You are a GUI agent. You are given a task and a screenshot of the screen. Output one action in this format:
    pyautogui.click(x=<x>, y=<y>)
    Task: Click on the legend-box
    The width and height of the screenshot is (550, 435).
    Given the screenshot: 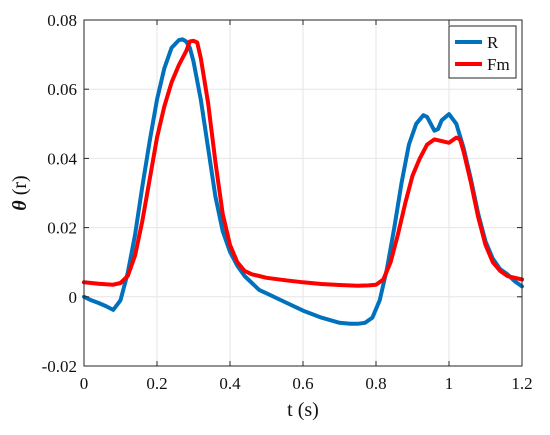 What is the action you would take?
    pyautogui.click(x=482, y=52)
    